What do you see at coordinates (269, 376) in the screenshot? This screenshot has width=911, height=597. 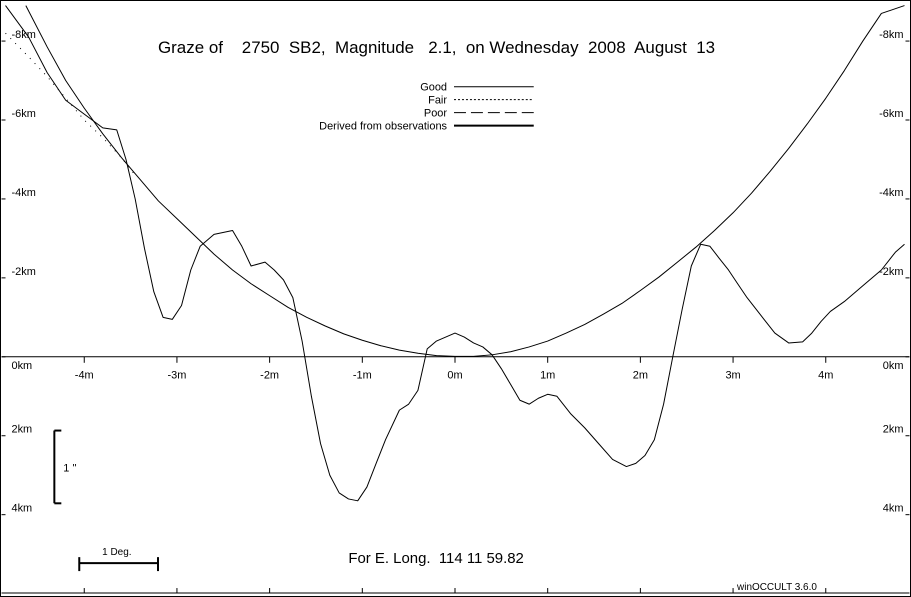 I see `x-tick-label-2: -2m` at bounding box center [269, 376].